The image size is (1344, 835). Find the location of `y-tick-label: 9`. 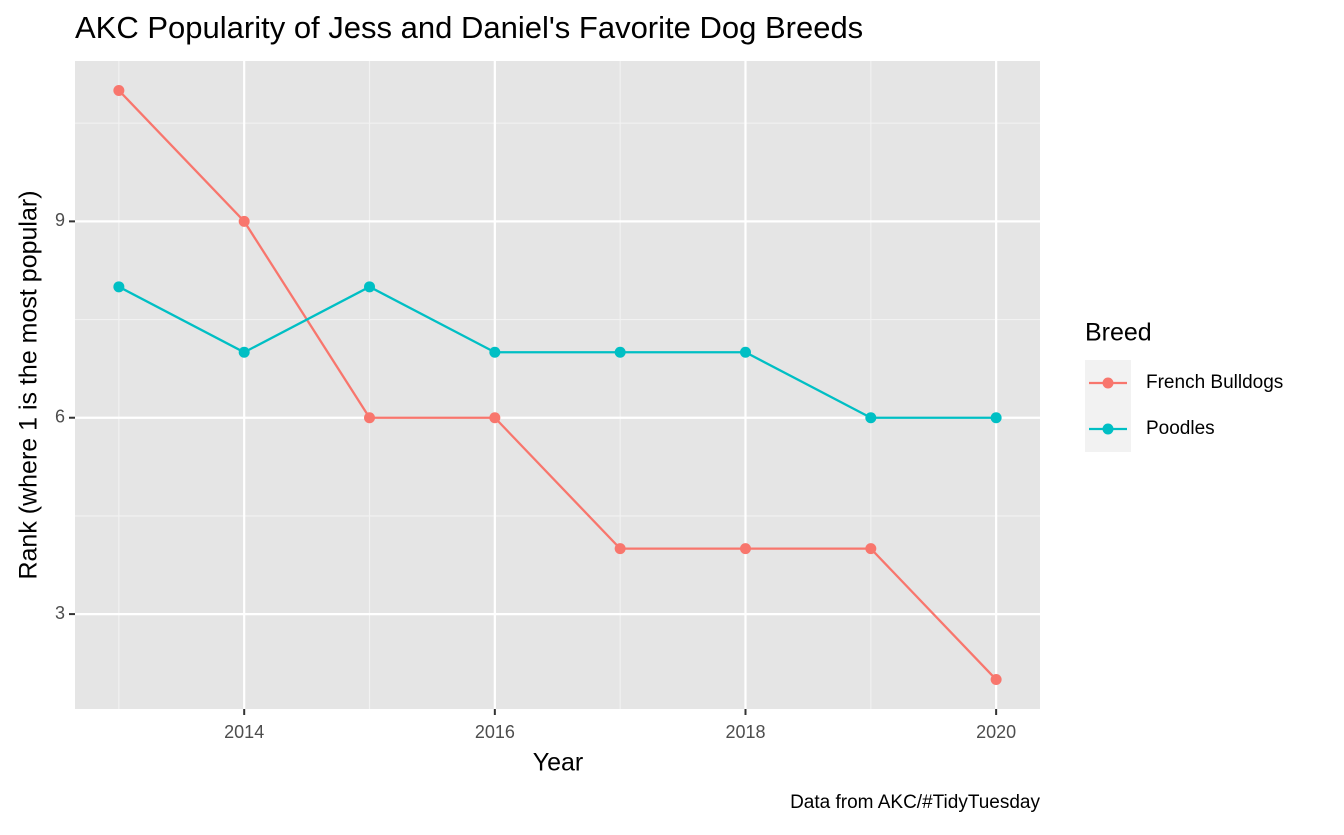

y-tick-label: 9 is located at coordinates (60, 220).